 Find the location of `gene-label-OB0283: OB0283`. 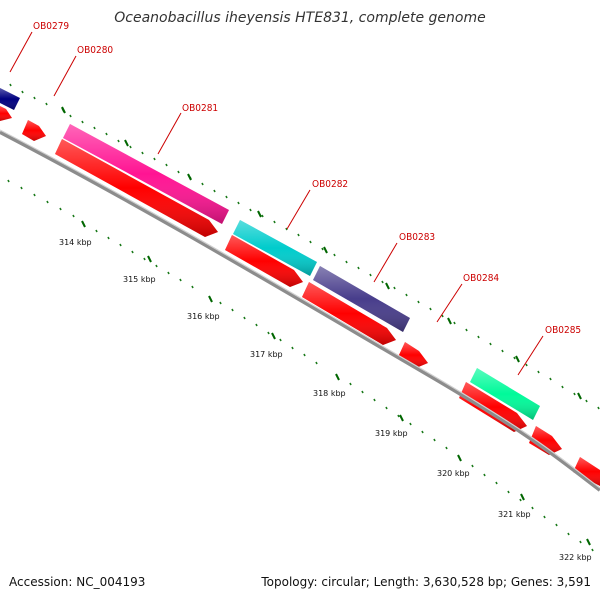

gene-label-OB0283: OB0283 is located at coordinates (417, 237).